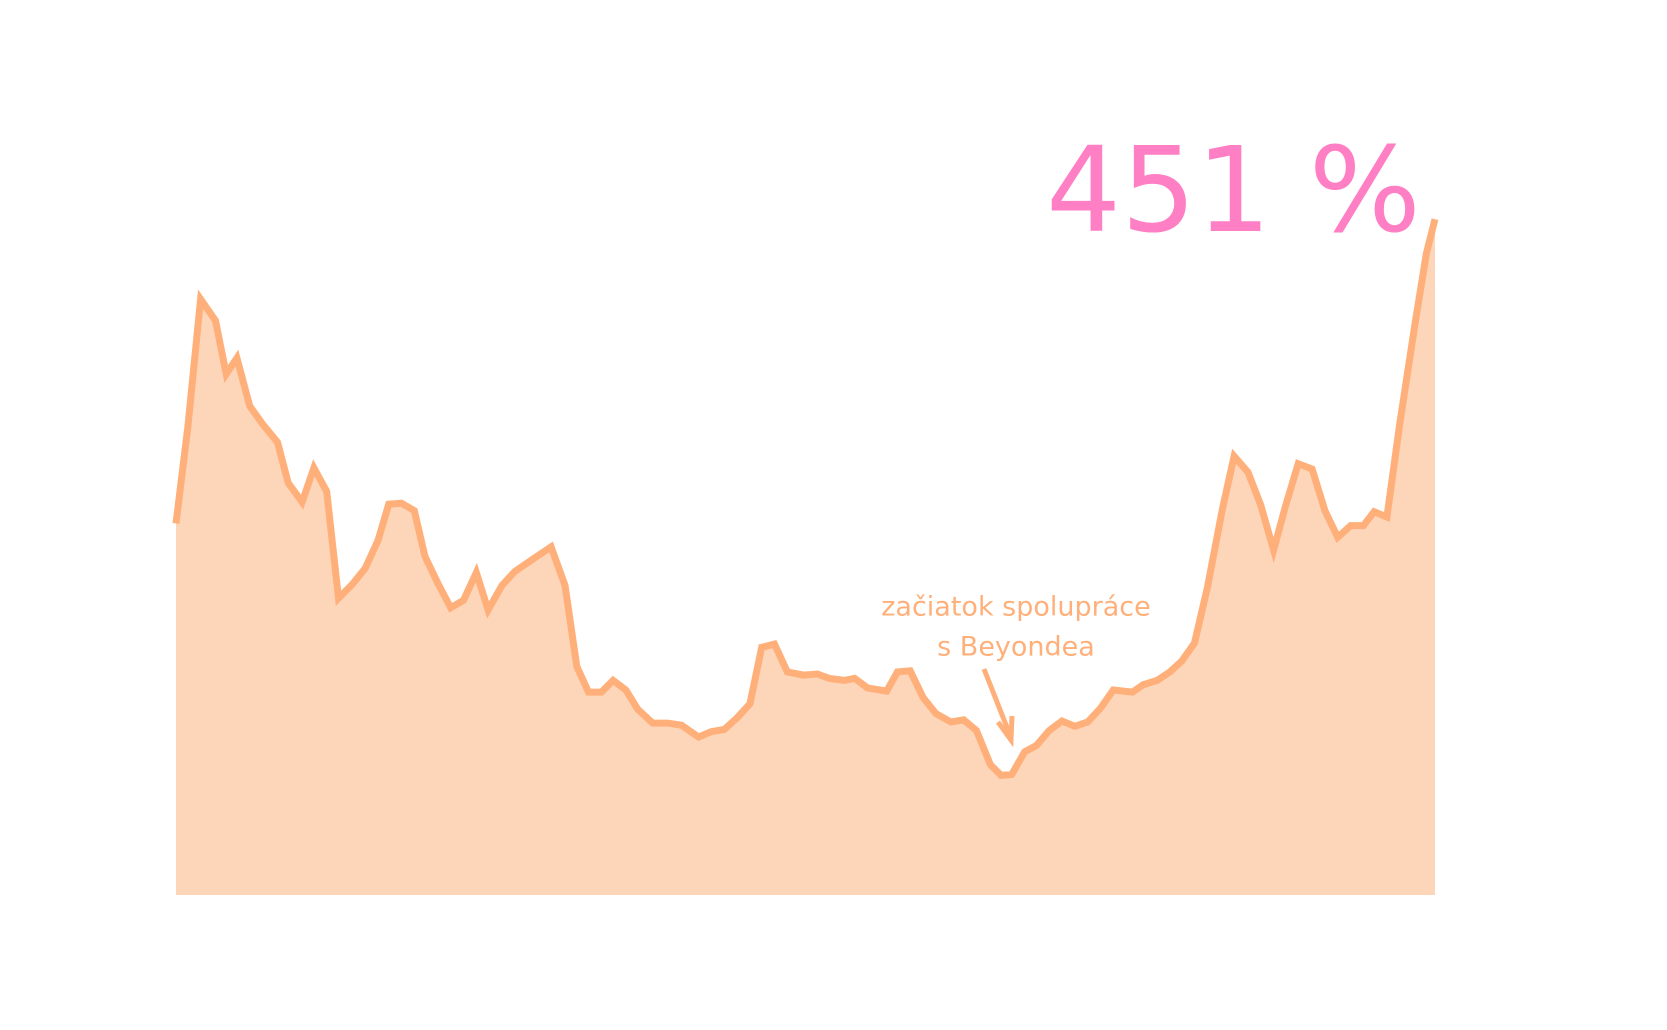 The width and height of the screenshot is (1667, 1030). Describe the element at coordinates (998, 708) in the screenshot. I see `annotation-arrow` at that location.